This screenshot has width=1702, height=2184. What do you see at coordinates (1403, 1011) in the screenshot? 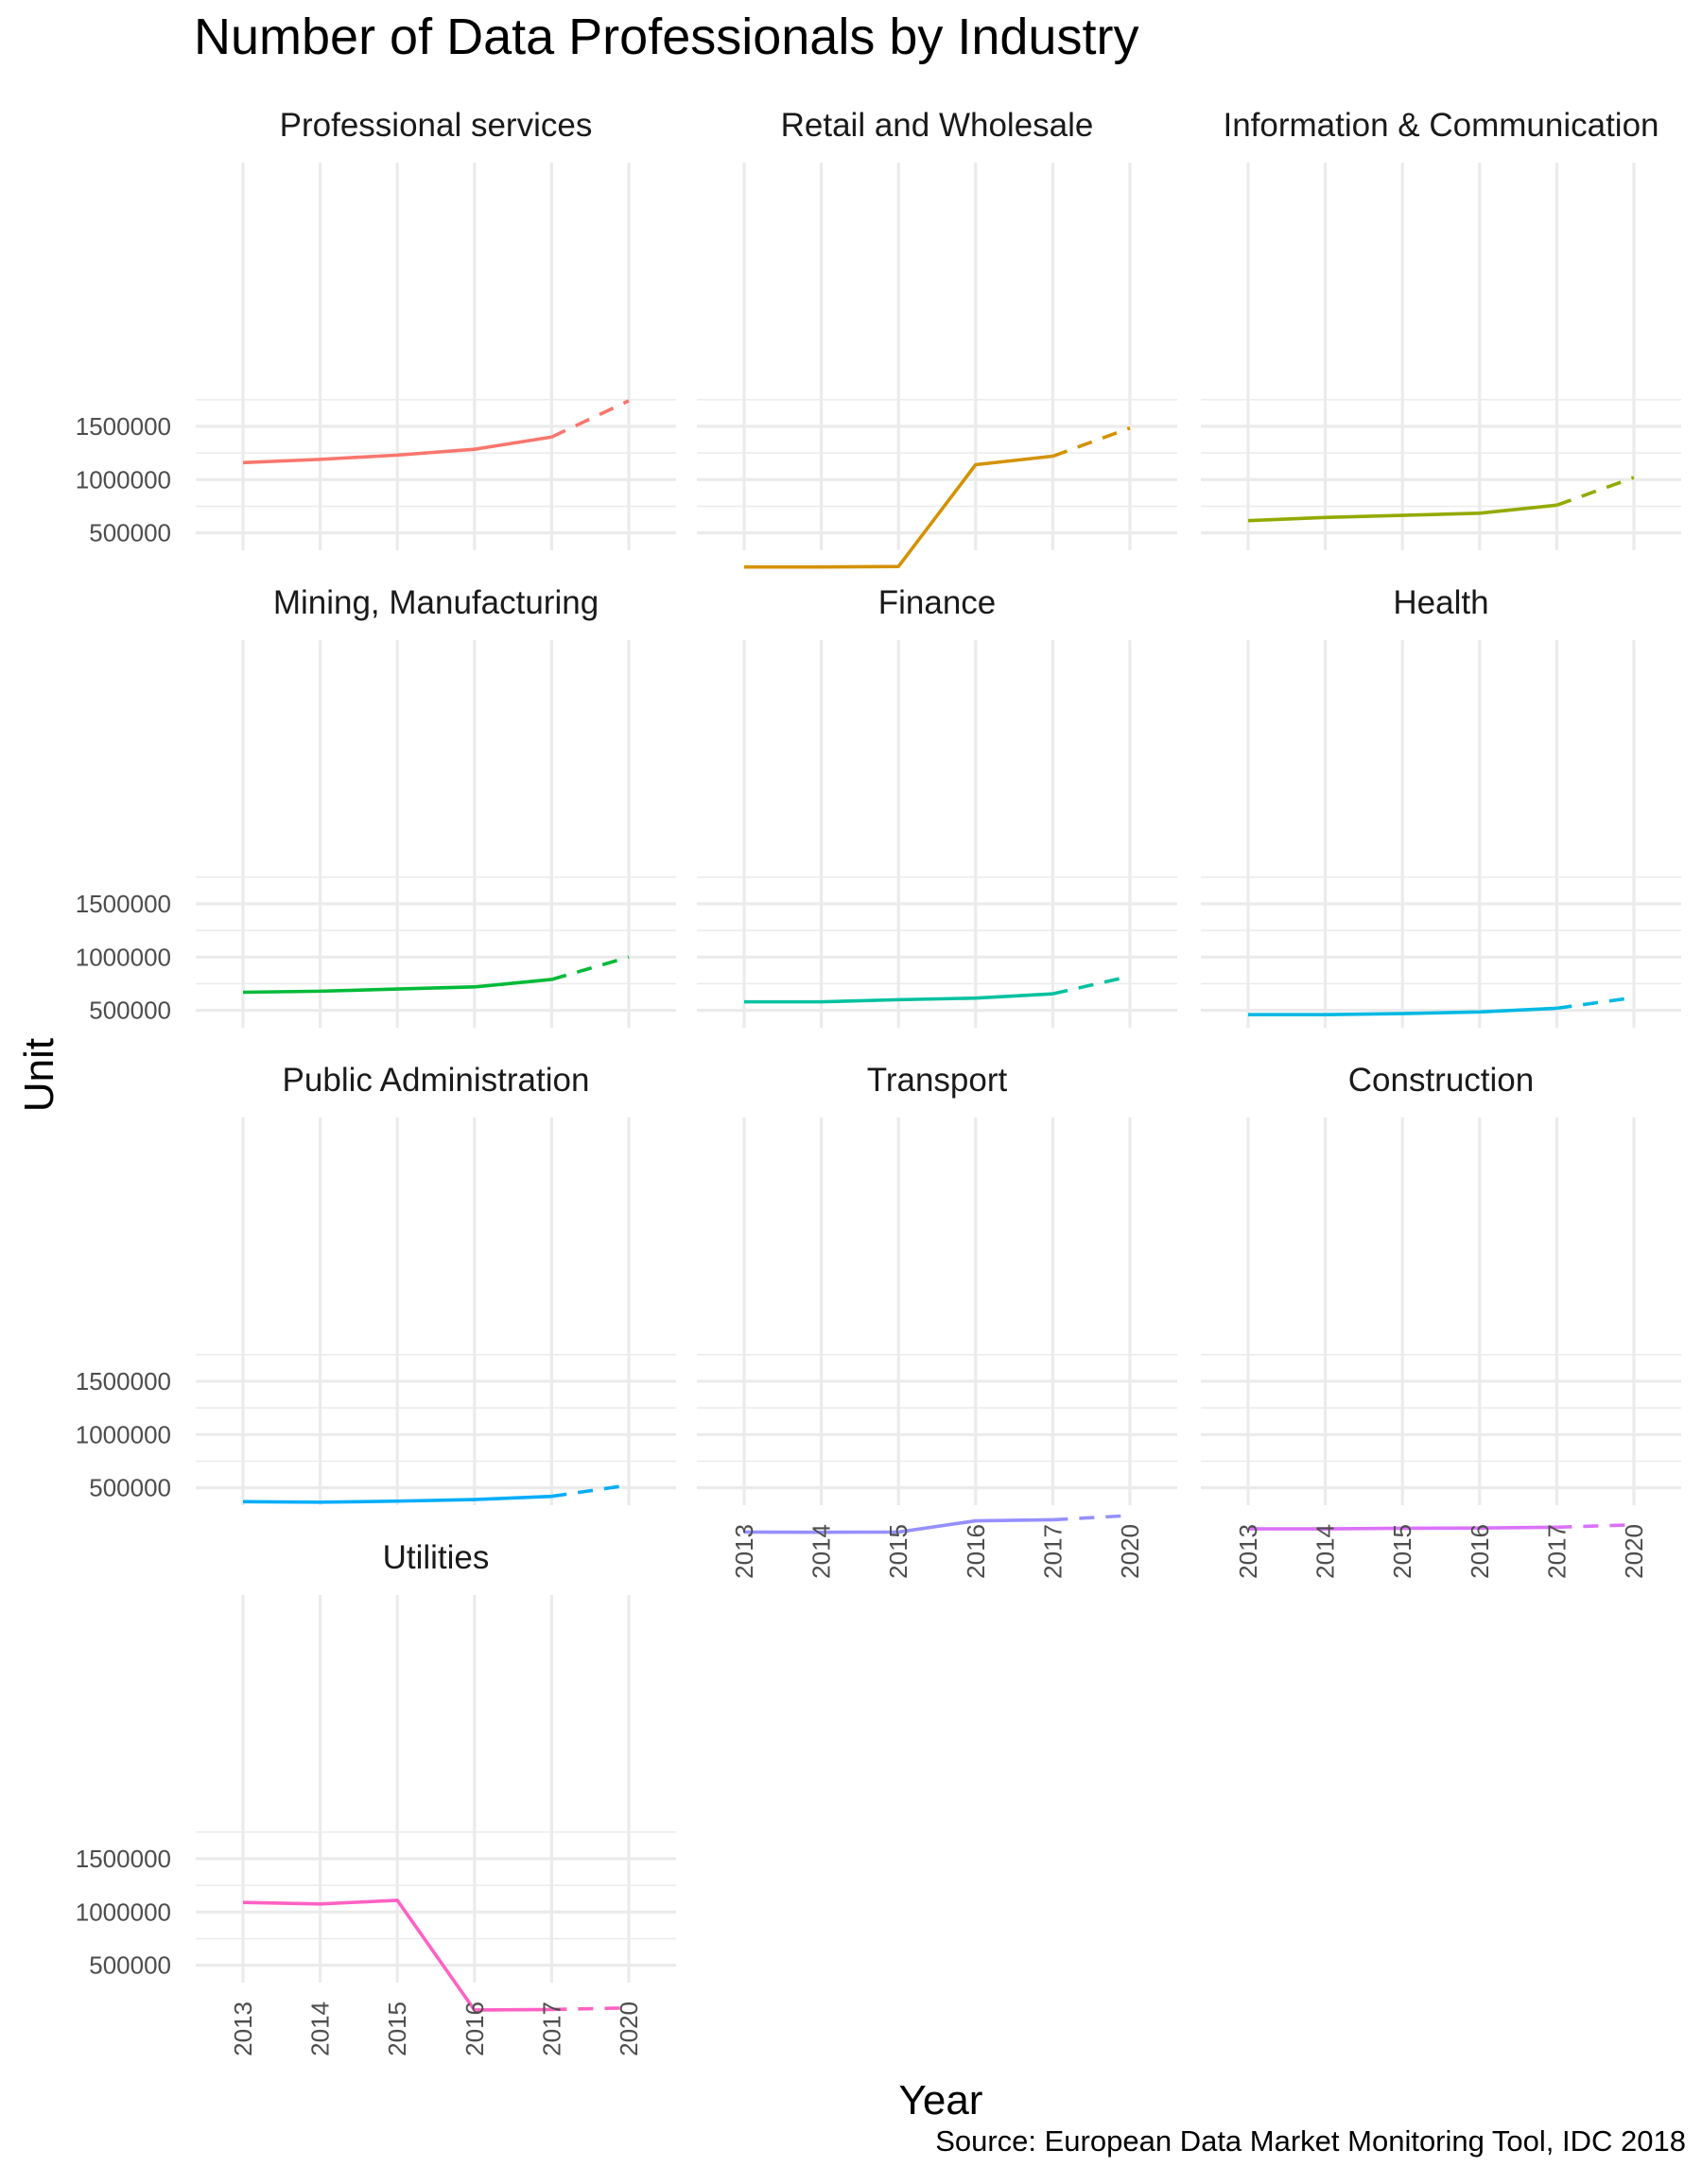
I see `series-line-actual-health` at bounding box center [1403, 1011].